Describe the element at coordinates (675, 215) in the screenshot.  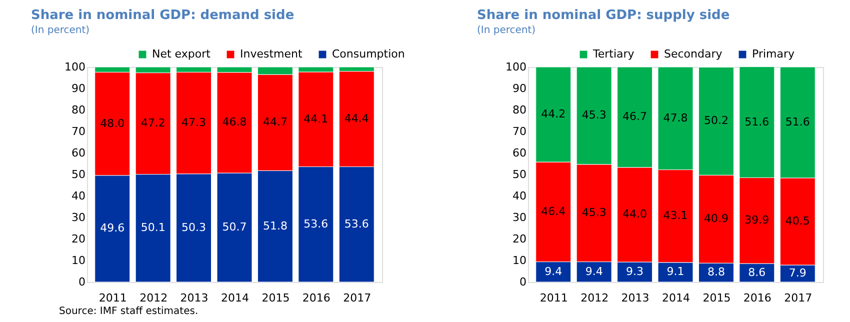
I see `data-label: 43.1` at that location.